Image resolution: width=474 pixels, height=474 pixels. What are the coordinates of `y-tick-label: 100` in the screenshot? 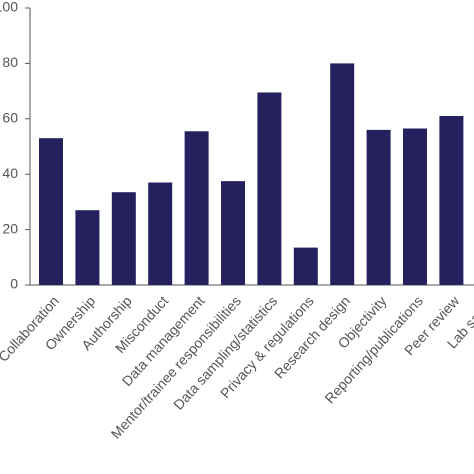 It's located at (9, 7).